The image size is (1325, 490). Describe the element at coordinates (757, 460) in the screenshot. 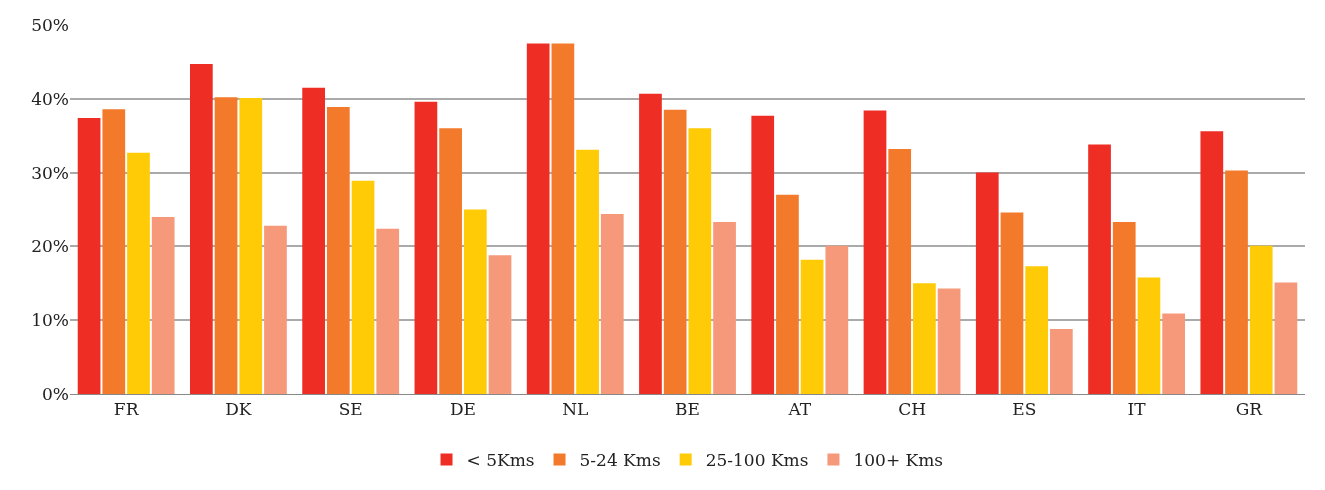

I see `legend-label: 25-100 Kms` at that location.